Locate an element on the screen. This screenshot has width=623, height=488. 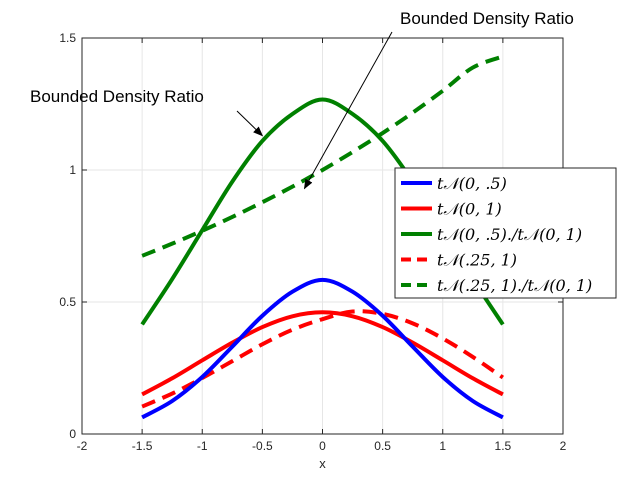
y-tick-label: 0.5 is located at coordinates (67, 302).